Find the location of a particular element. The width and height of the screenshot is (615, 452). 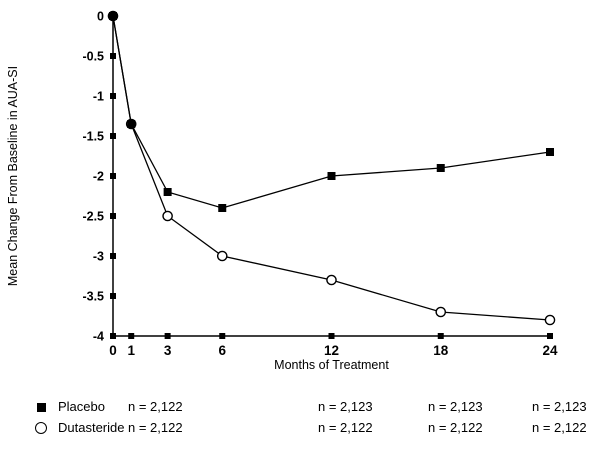

x-tick-label: 18 is located at coordinates (441, 350).